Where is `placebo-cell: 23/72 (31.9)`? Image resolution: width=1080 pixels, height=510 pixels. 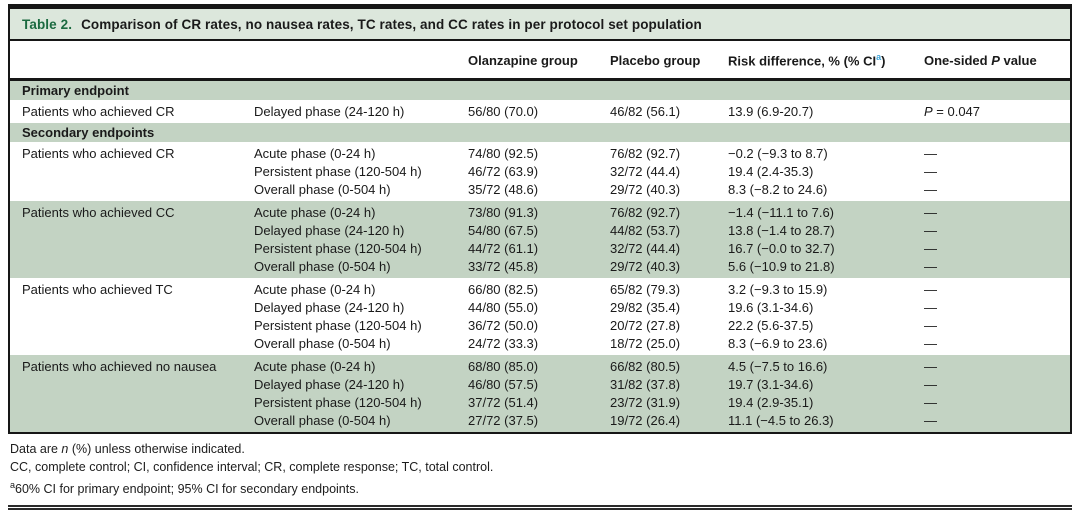 placebo-cell: 23/72 (31.9) is located at coordinates (669, 403).